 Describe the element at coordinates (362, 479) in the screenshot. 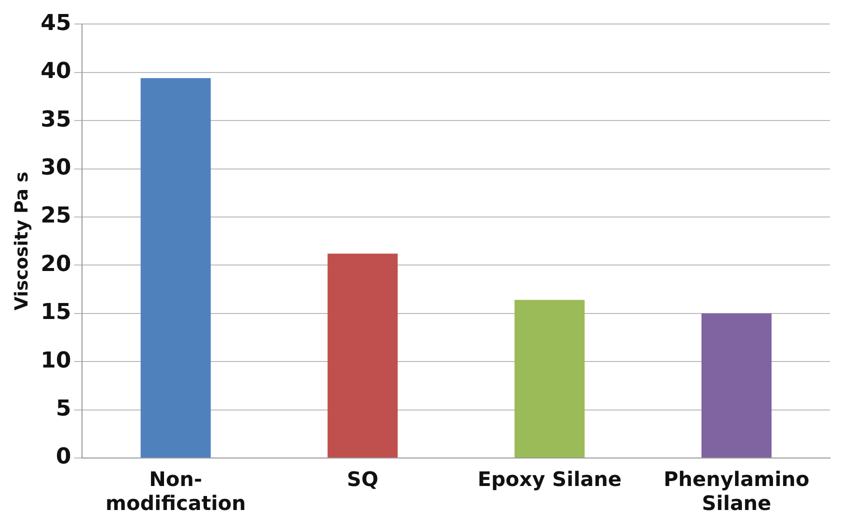

I see `x-tick-label: SQ` at that location.